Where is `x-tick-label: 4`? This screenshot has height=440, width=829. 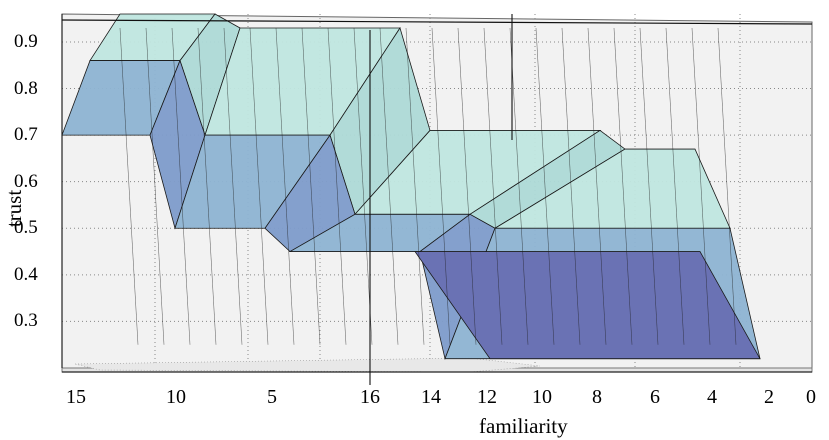
x-tick-label: 4 is located at coordinates (712, 397).